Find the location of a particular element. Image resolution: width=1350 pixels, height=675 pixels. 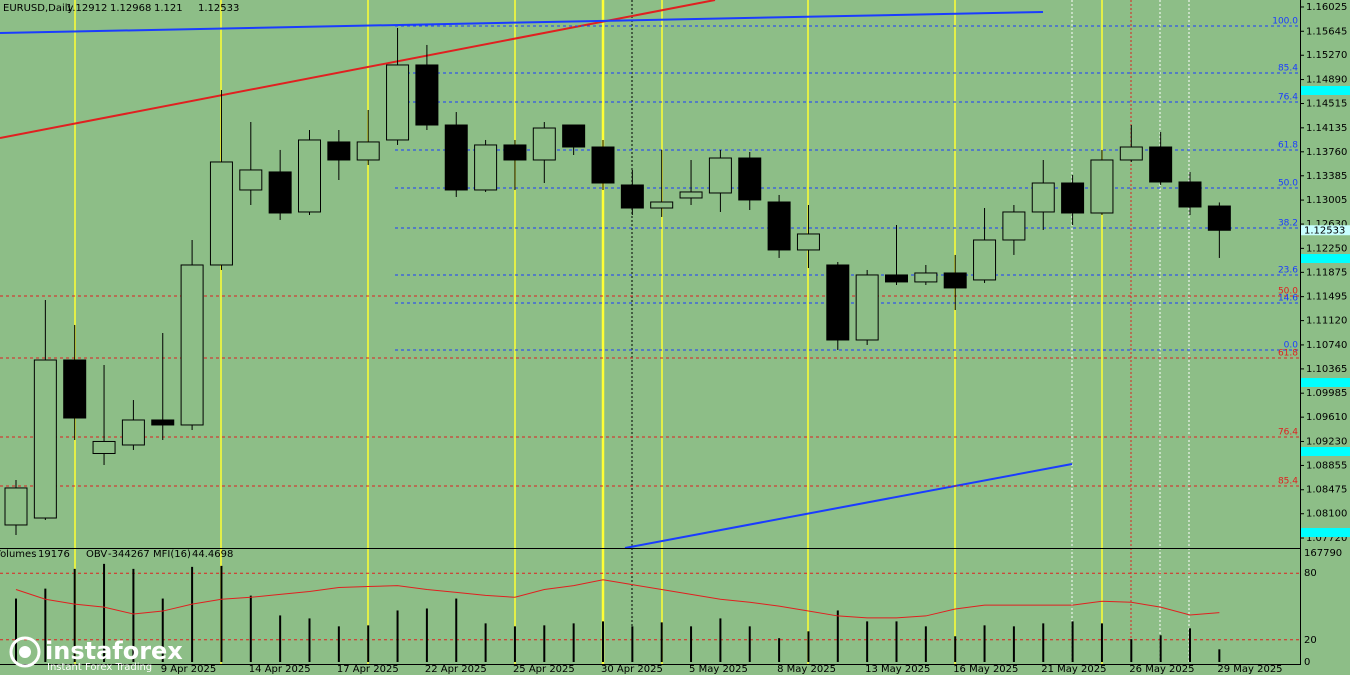

mfi-tick-label: 0 is located at coordinates (1307, 662).